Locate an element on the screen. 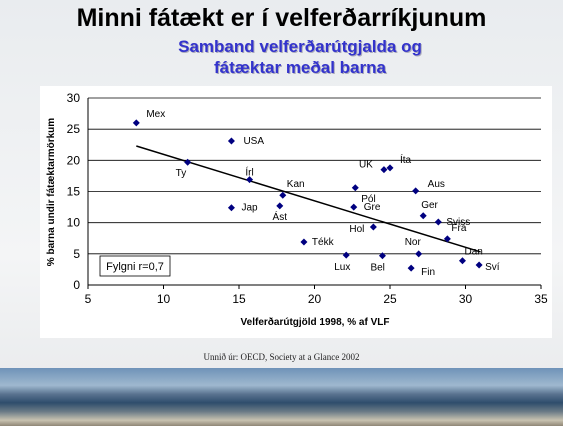 This screenshot has height=426, width=563. point-label: Íta is located at coordinates (406, 159).